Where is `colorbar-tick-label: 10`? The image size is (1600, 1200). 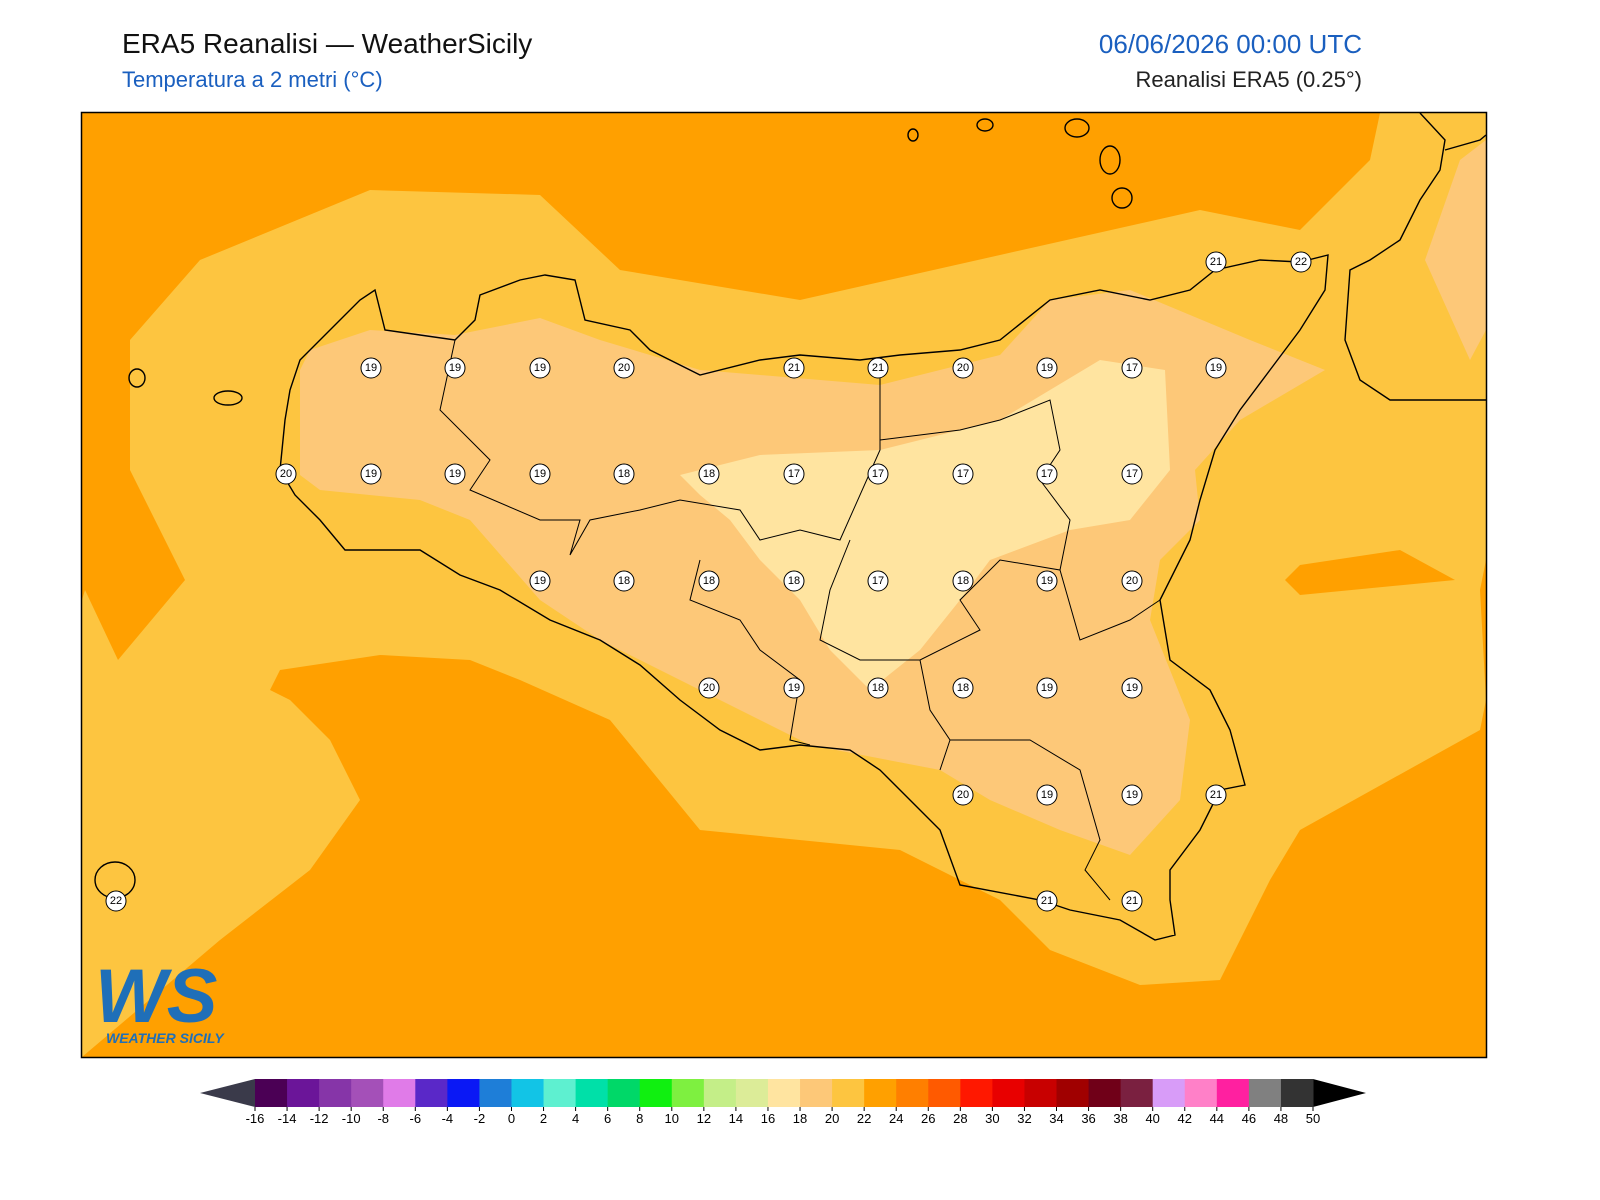
colorbar-tick-label: 10 is located at coordinates (672, 1118).